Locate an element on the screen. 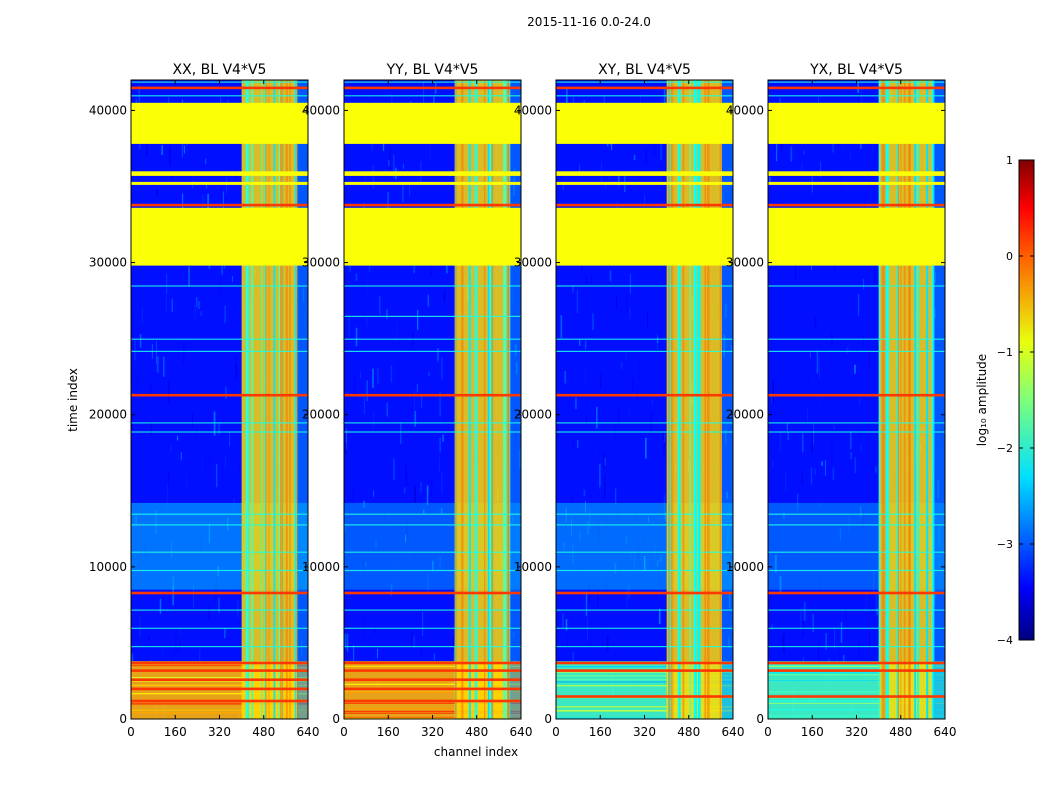  y-tick-label: 0 is located at coordinates (548, 719).